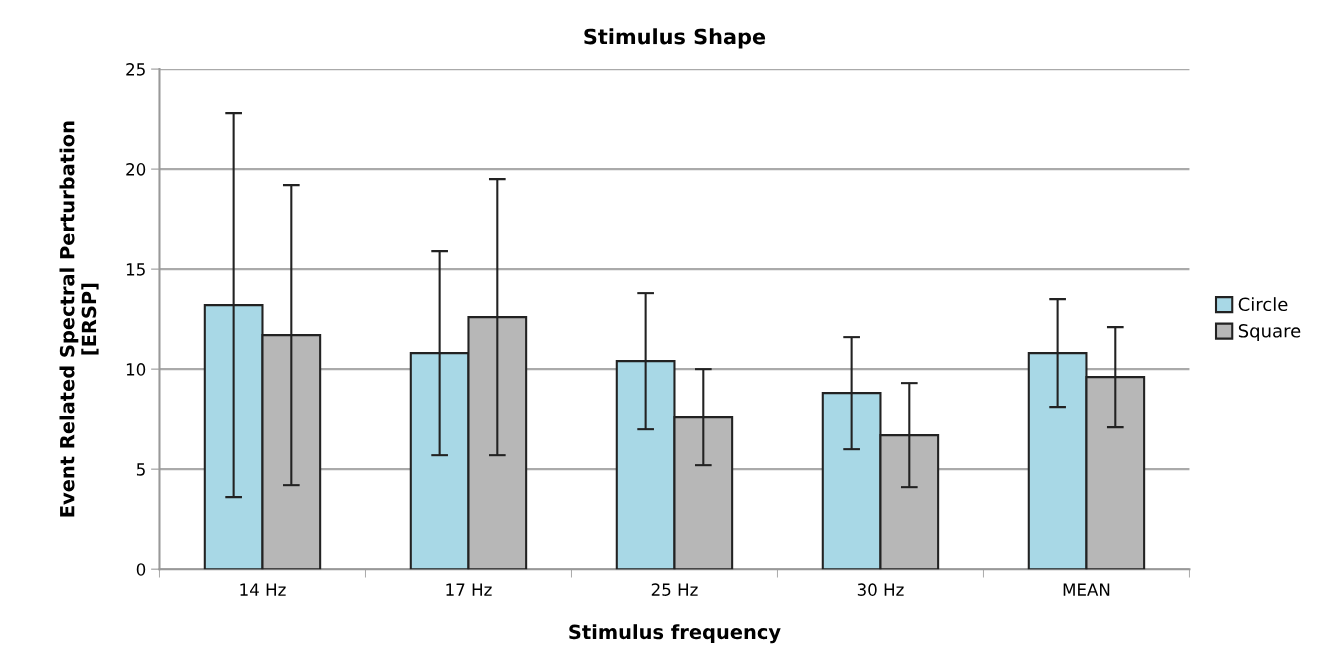 The width and height of the screenshot is (1329, 658). I want to click on y-tick-label: 20, so click(136, 169).